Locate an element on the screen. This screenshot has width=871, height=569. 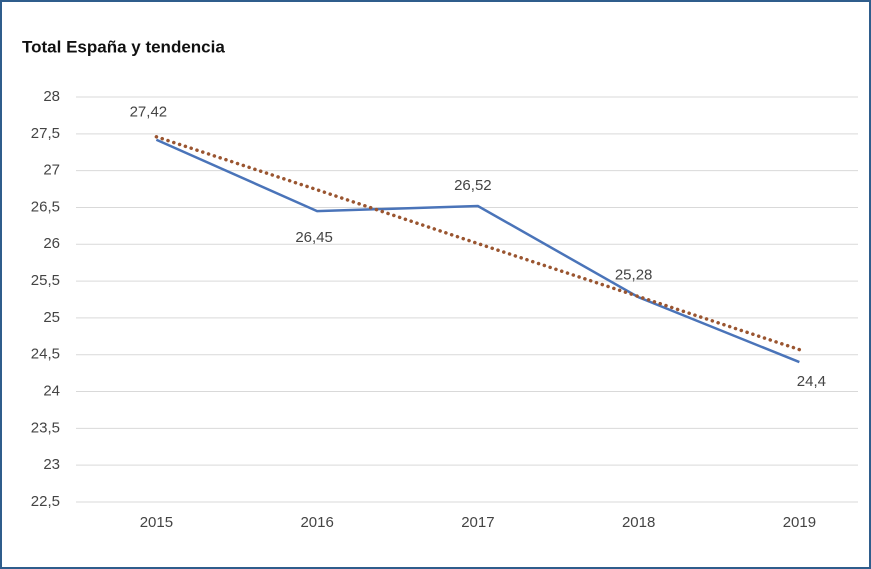
x-tick-label: 2015 is located at coordinates (156, 522).